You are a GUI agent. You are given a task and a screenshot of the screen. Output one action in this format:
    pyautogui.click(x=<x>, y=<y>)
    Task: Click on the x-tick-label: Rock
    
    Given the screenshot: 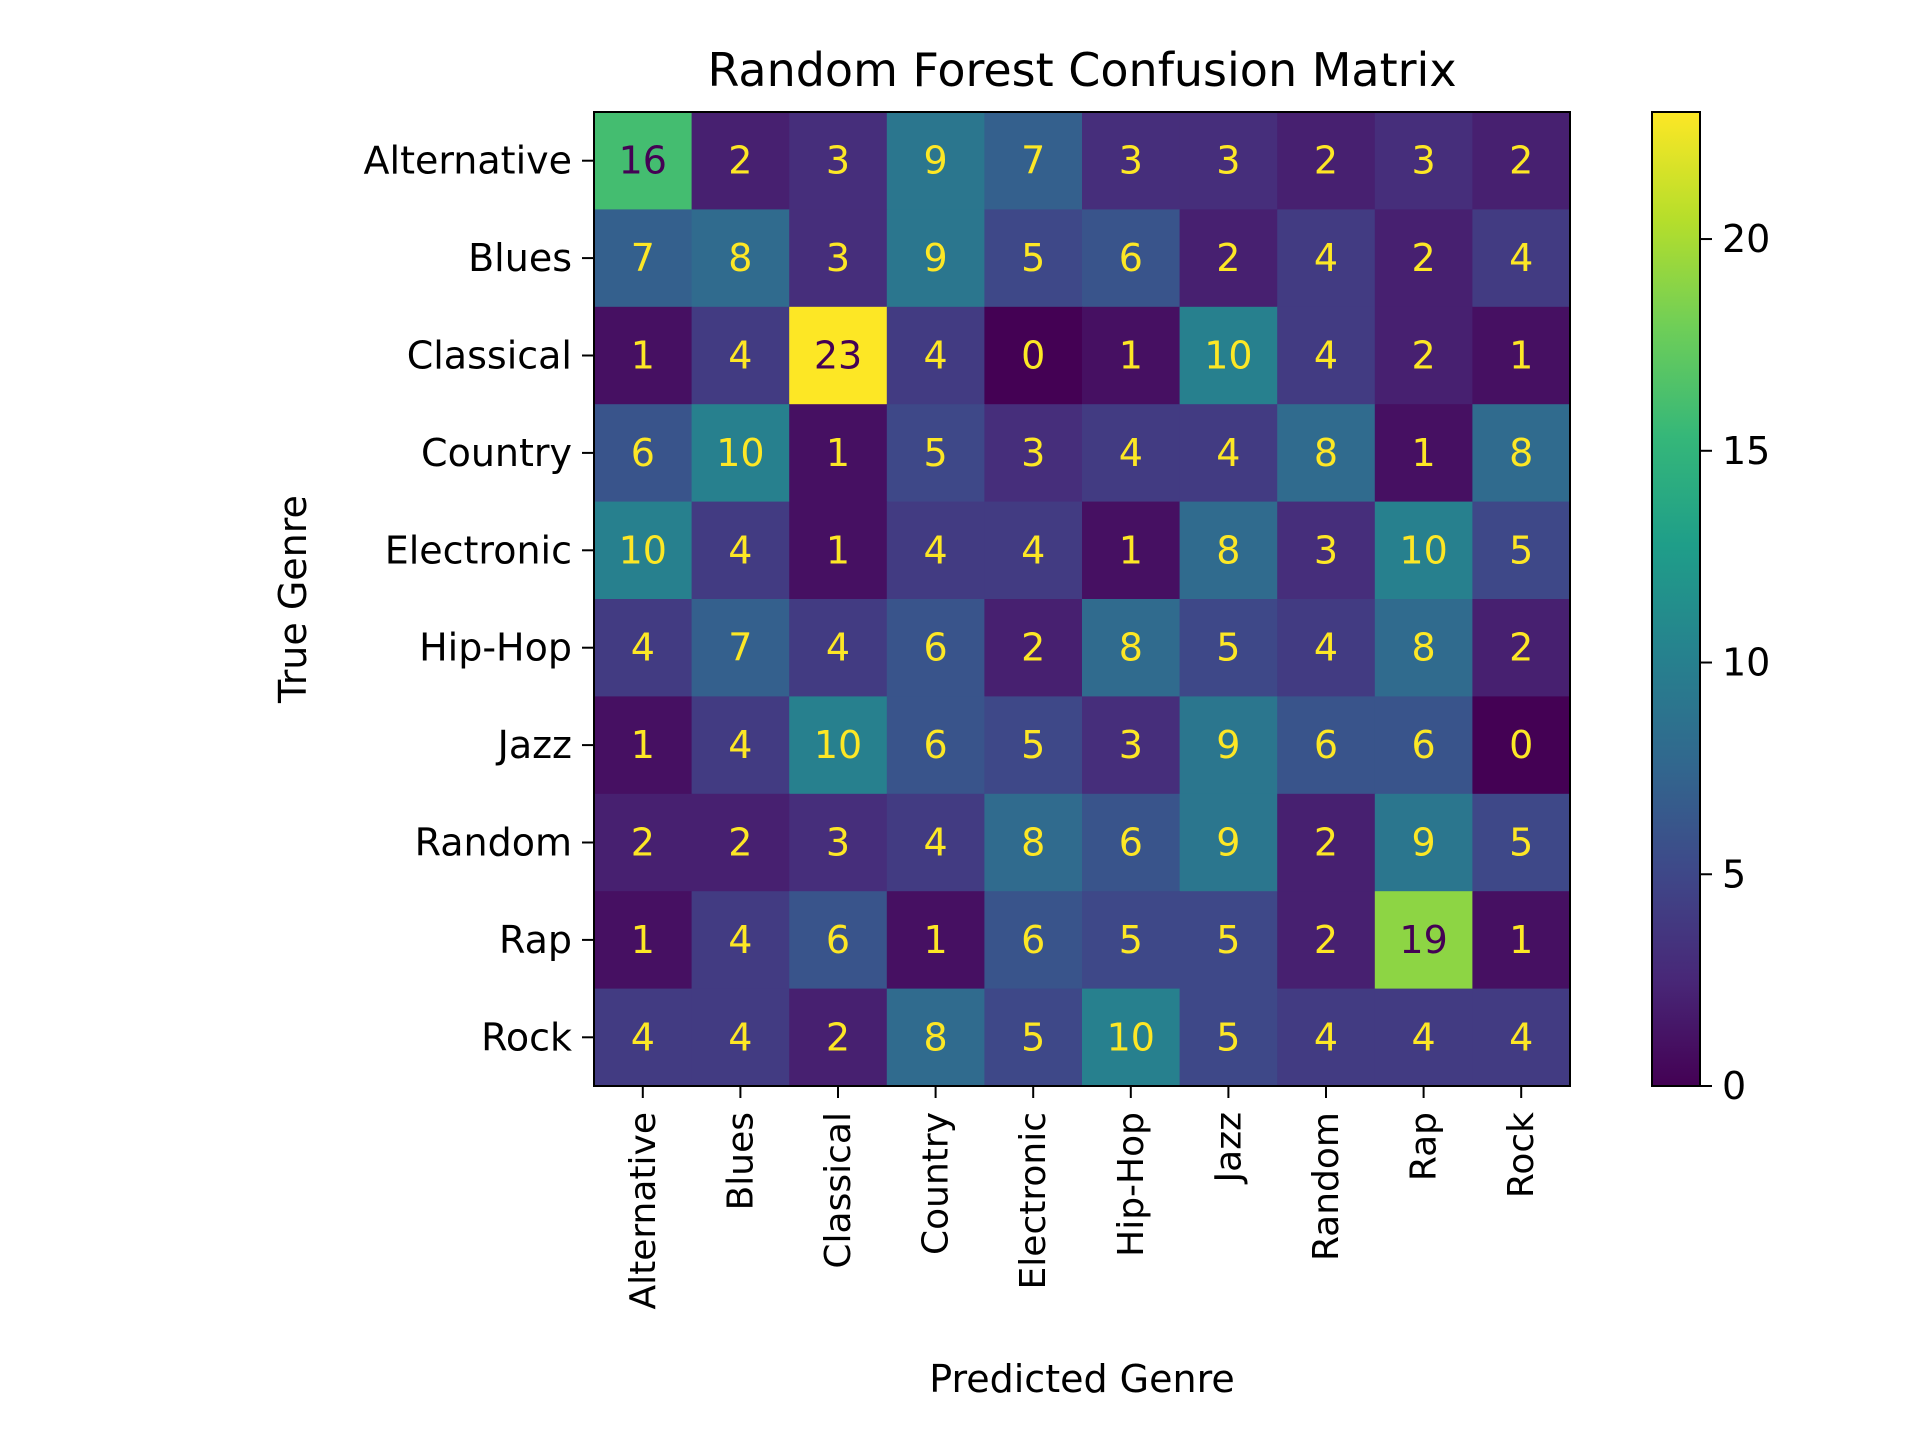 What is the action you would take?
    pyautogui.click(x=1521, y=1155)
    